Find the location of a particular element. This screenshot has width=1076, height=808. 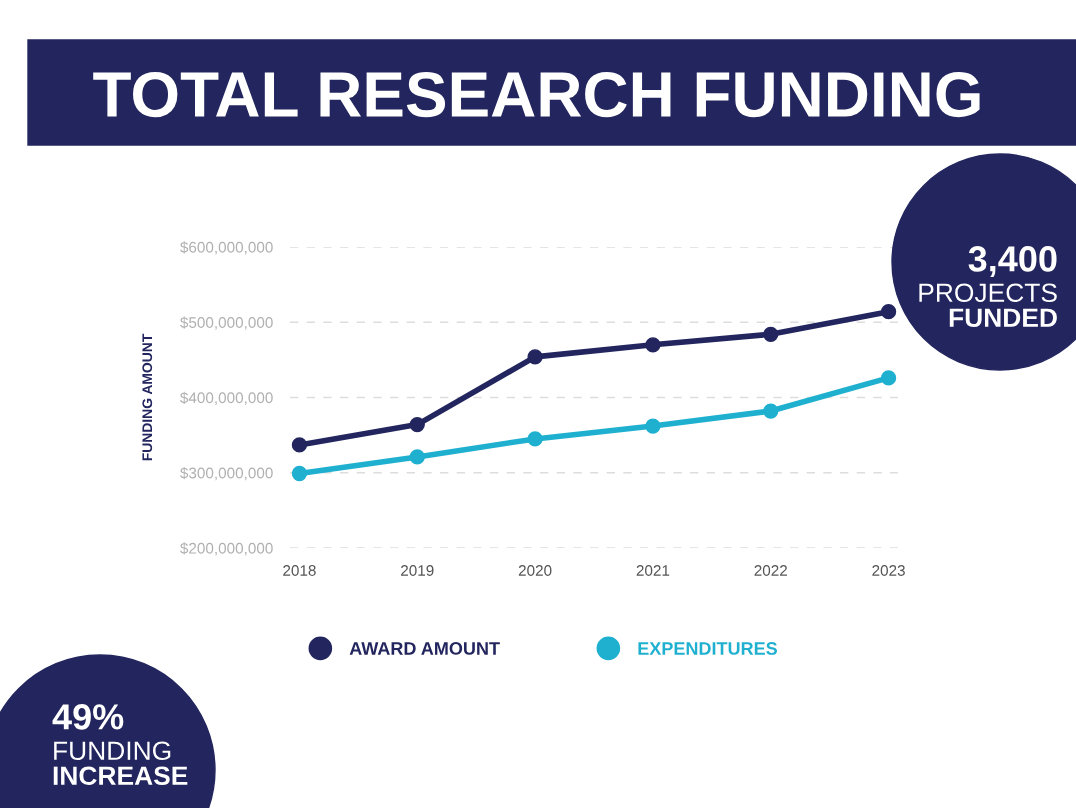

x-tick-label: 2023 is located at coordinates (888, 570).